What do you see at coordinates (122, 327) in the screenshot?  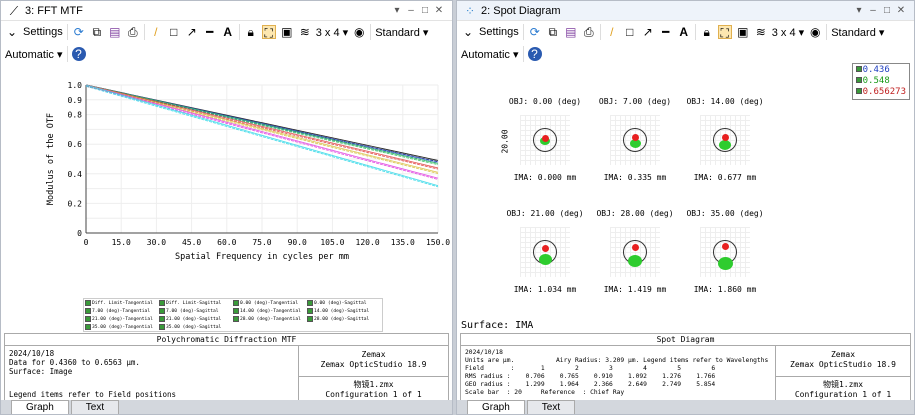 I see `legend-item: 35.00 (deg)-Tangential` at bounding box center [122, 327].